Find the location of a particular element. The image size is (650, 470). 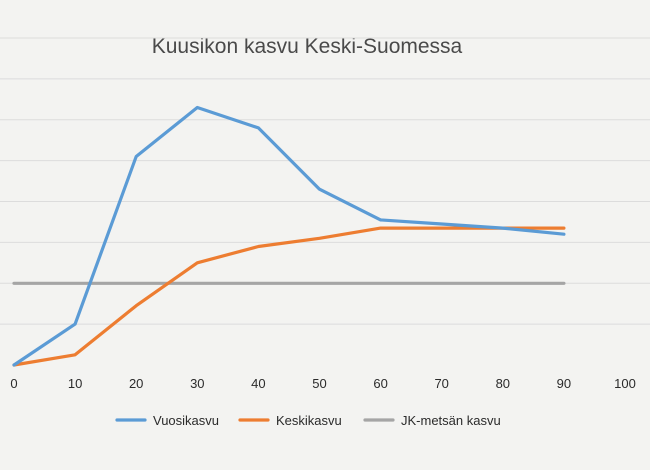

x-tick-label: 80 is located at coordinates (503, 383).